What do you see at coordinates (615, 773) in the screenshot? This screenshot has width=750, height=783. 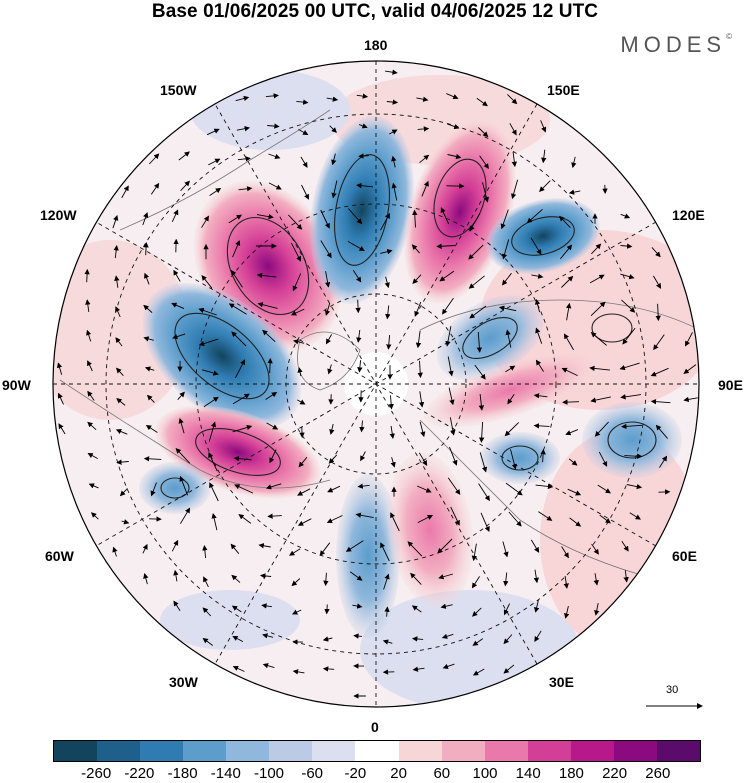 I see `colorbar-tick-label: 220` at bounding box center [615, 773].